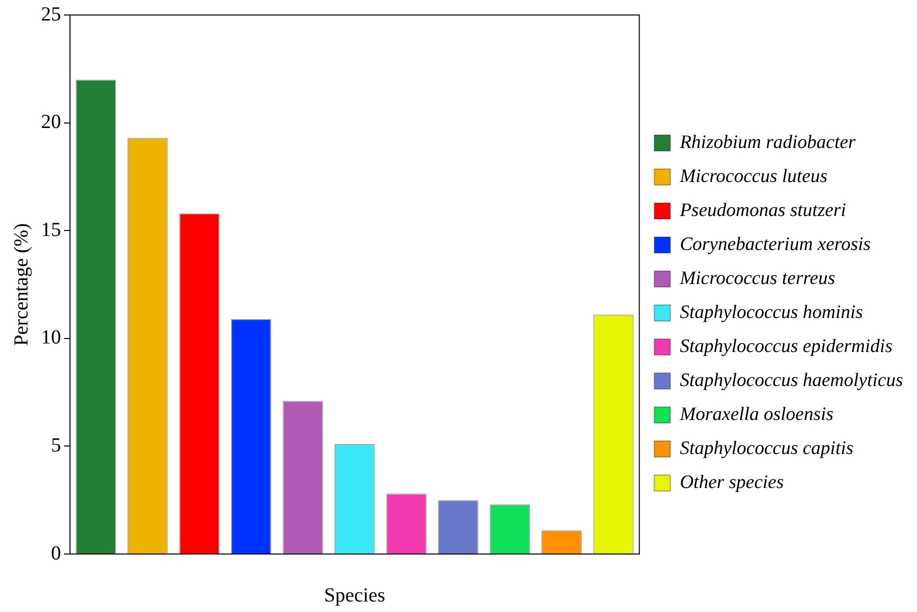  I want to click on y-tick-label: 25, so click(51, 14).